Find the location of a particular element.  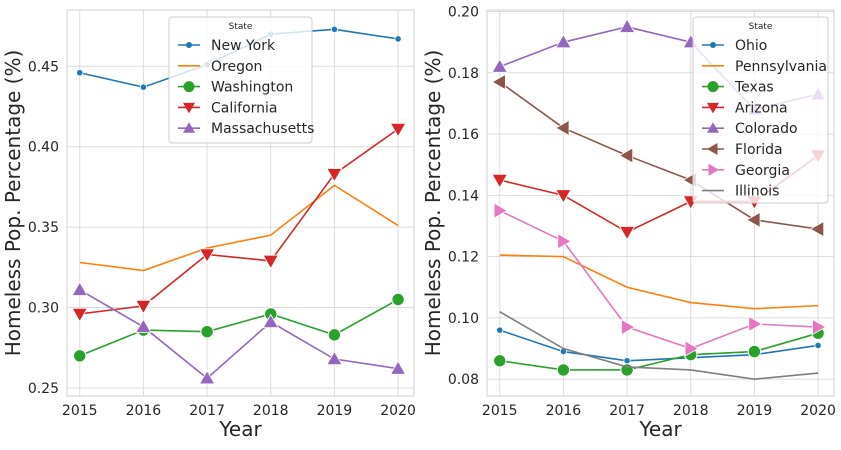

y-tick-label: 0.30 is located at coordinates (43, 309).